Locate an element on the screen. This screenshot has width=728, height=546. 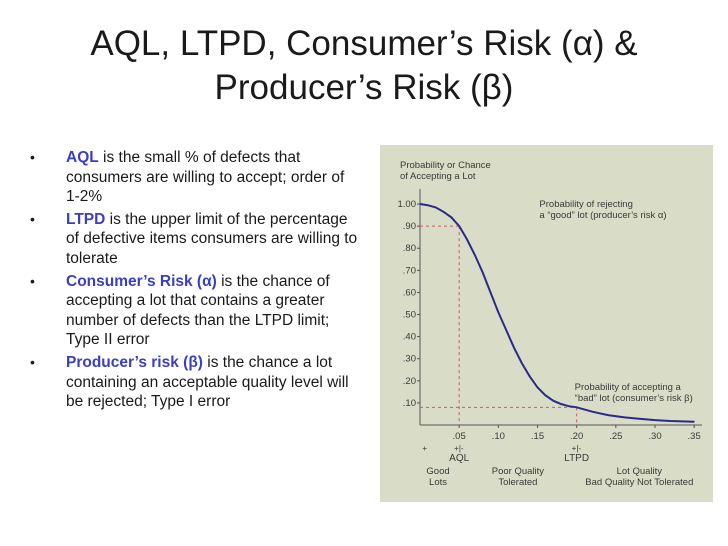
y-axis-label: of Accepting a Lot is located at coordinates (438, 176).